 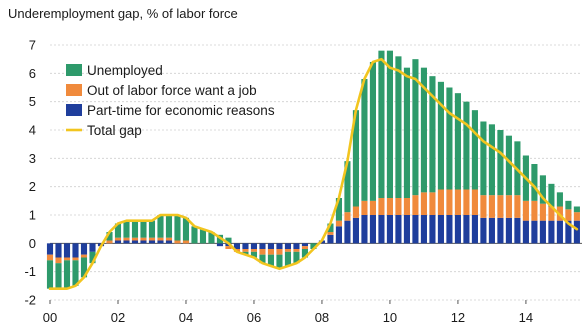 I want to click on legend-label-unemployed: Unemployed, so click(x=125, y=70).